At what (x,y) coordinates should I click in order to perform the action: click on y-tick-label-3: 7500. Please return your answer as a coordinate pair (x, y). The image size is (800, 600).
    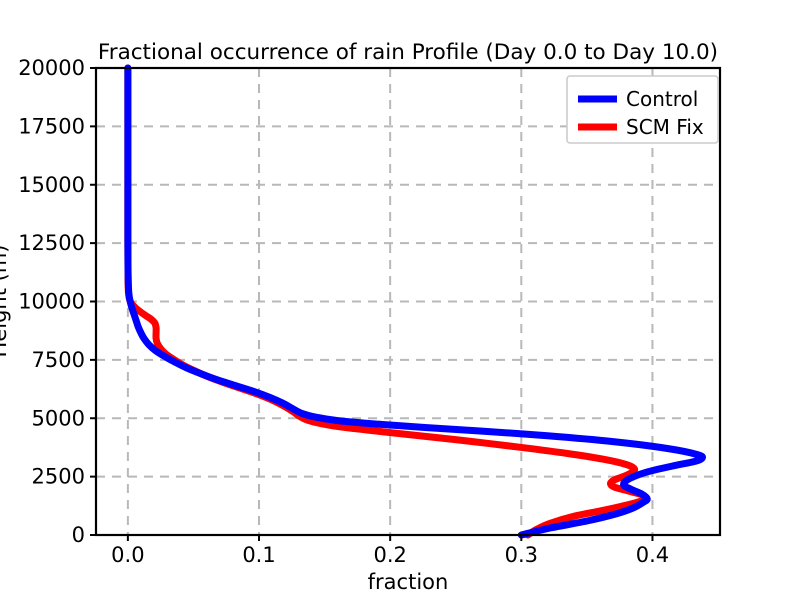
    Looking at the image, I should click on (58, 360).